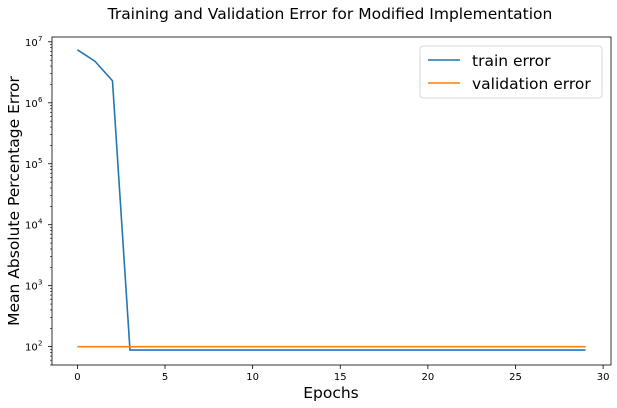 The width and height of the screenshot is (617, 408). Describe the element at coordinates (33, 347) in the screenshot. I see `y-tick-label: 10²` at that location.